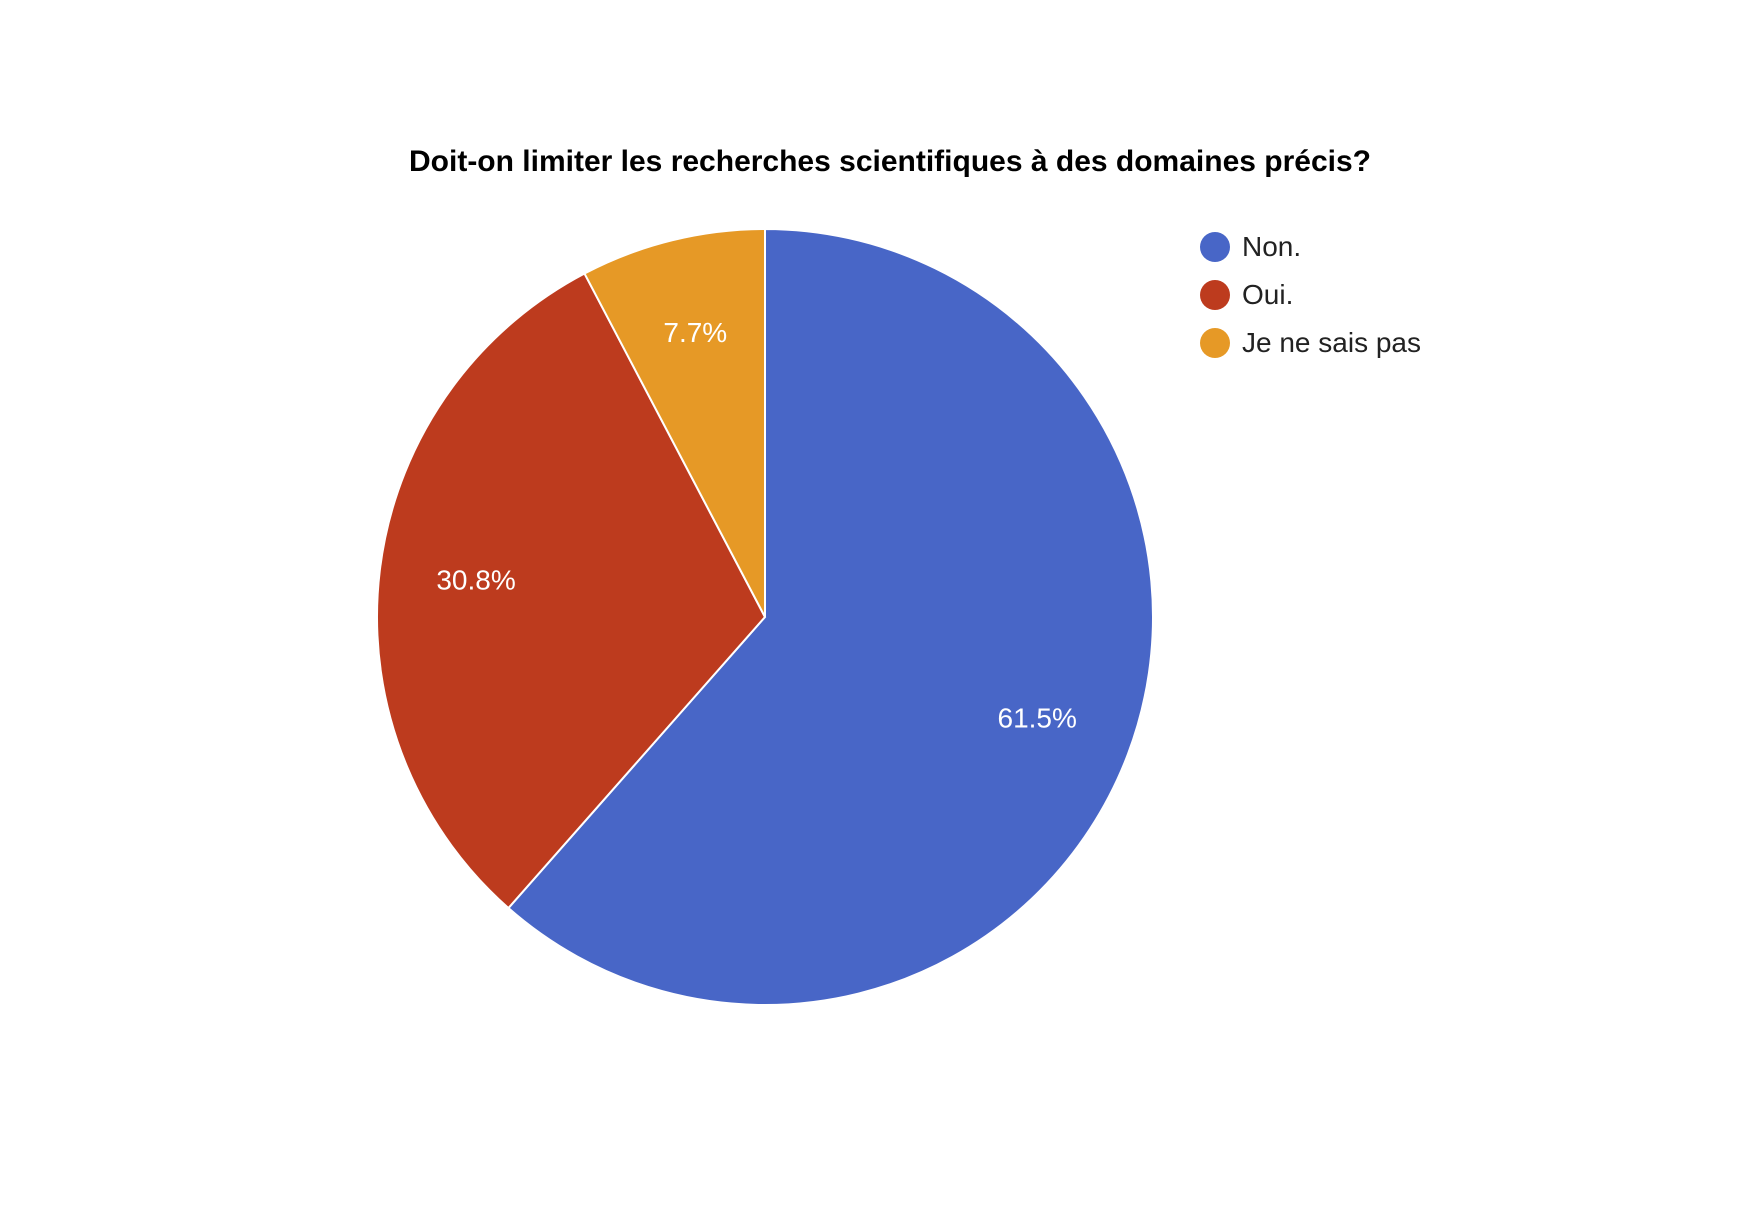  Describe the element at coordinates (1215, 295) in the screenshot. I see `legend-swatch-oui` at that location.